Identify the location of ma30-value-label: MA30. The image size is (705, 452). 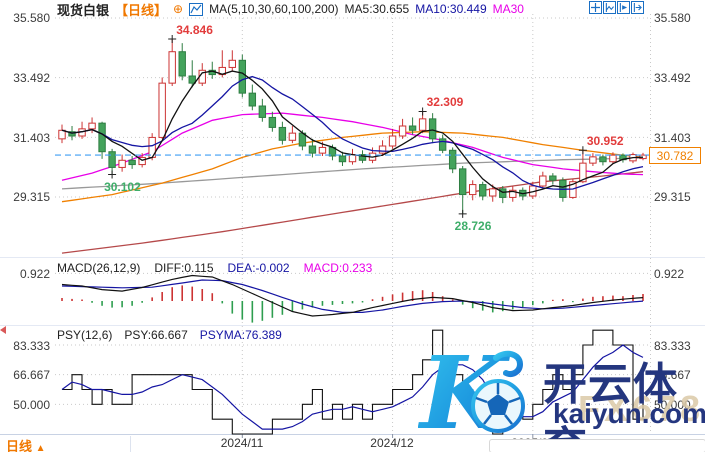
(508, 9).